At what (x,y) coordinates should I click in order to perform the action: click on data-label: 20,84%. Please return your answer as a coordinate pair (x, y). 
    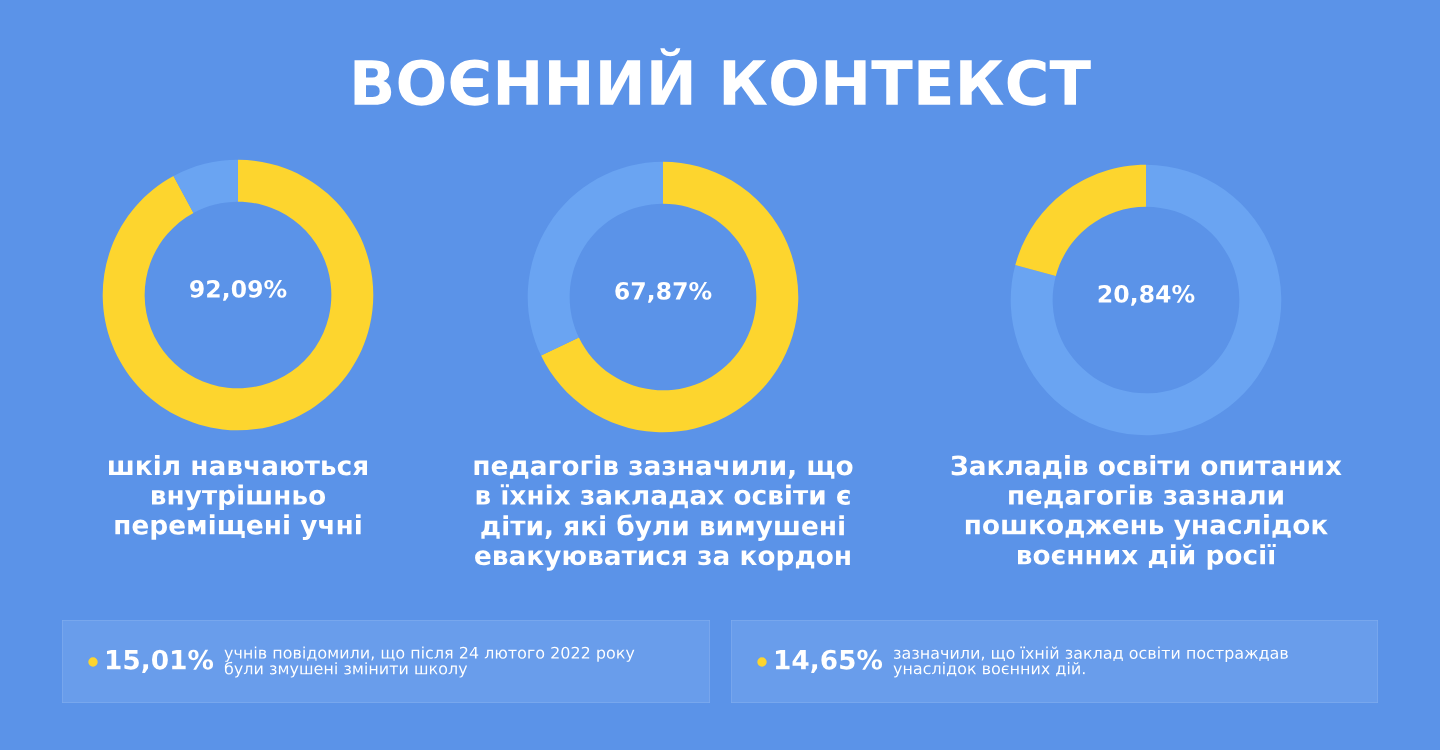
    Looking at the image, I should click on (1146, 295).